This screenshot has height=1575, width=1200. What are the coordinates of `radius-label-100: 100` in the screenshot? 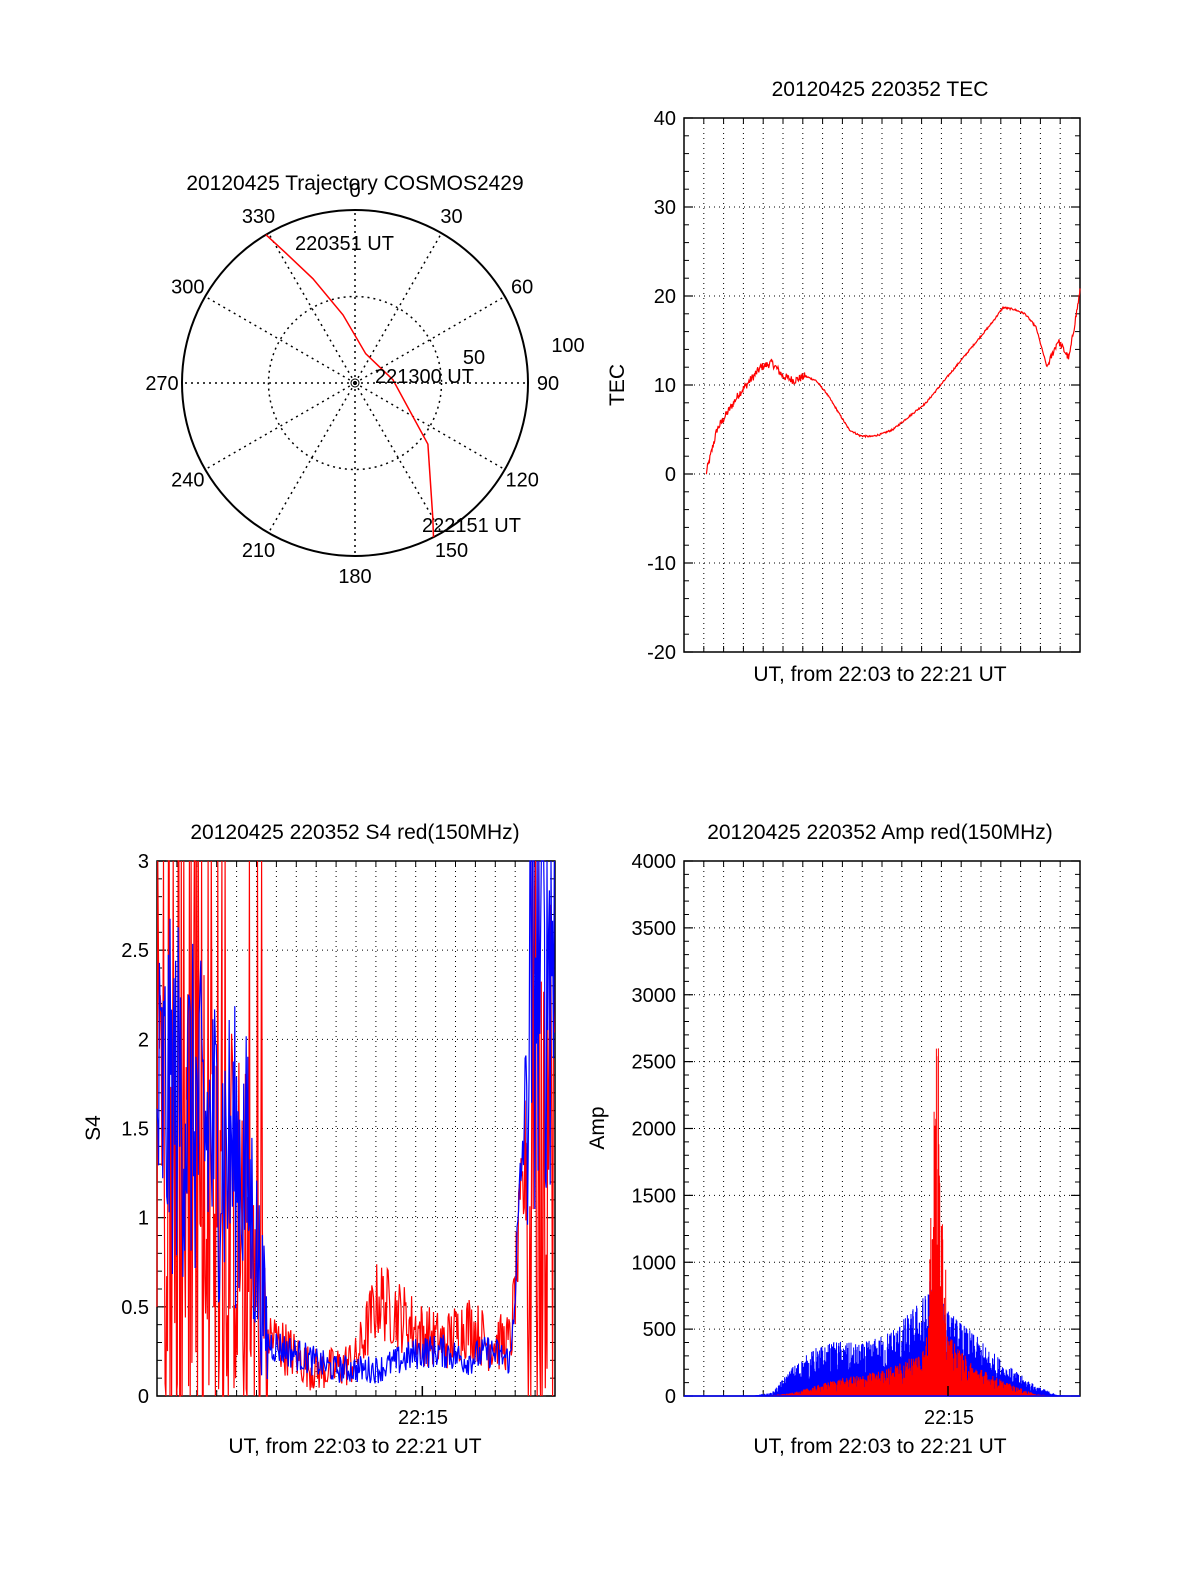 It's located at (567, 346).